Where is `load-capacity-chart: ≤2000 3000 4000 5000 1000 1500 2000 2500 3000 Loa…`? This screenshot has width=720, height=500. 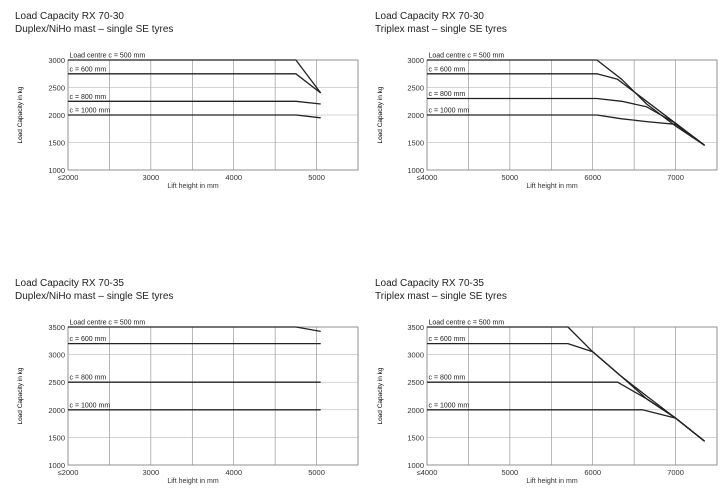
load-capacity-chart: ≤2000 3000 4000 5000 1000 1500 2000 2500 3000 Loa… is located at coordinates (188, 121).